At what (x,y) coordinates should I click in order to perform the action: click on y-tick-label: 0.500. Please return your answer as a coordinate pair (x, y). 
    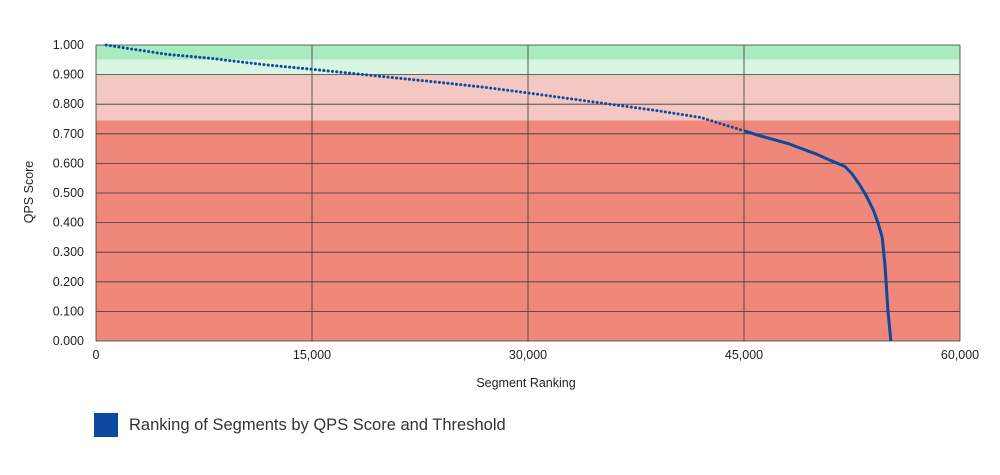
    Looking at the image, I should click on (68, 193).